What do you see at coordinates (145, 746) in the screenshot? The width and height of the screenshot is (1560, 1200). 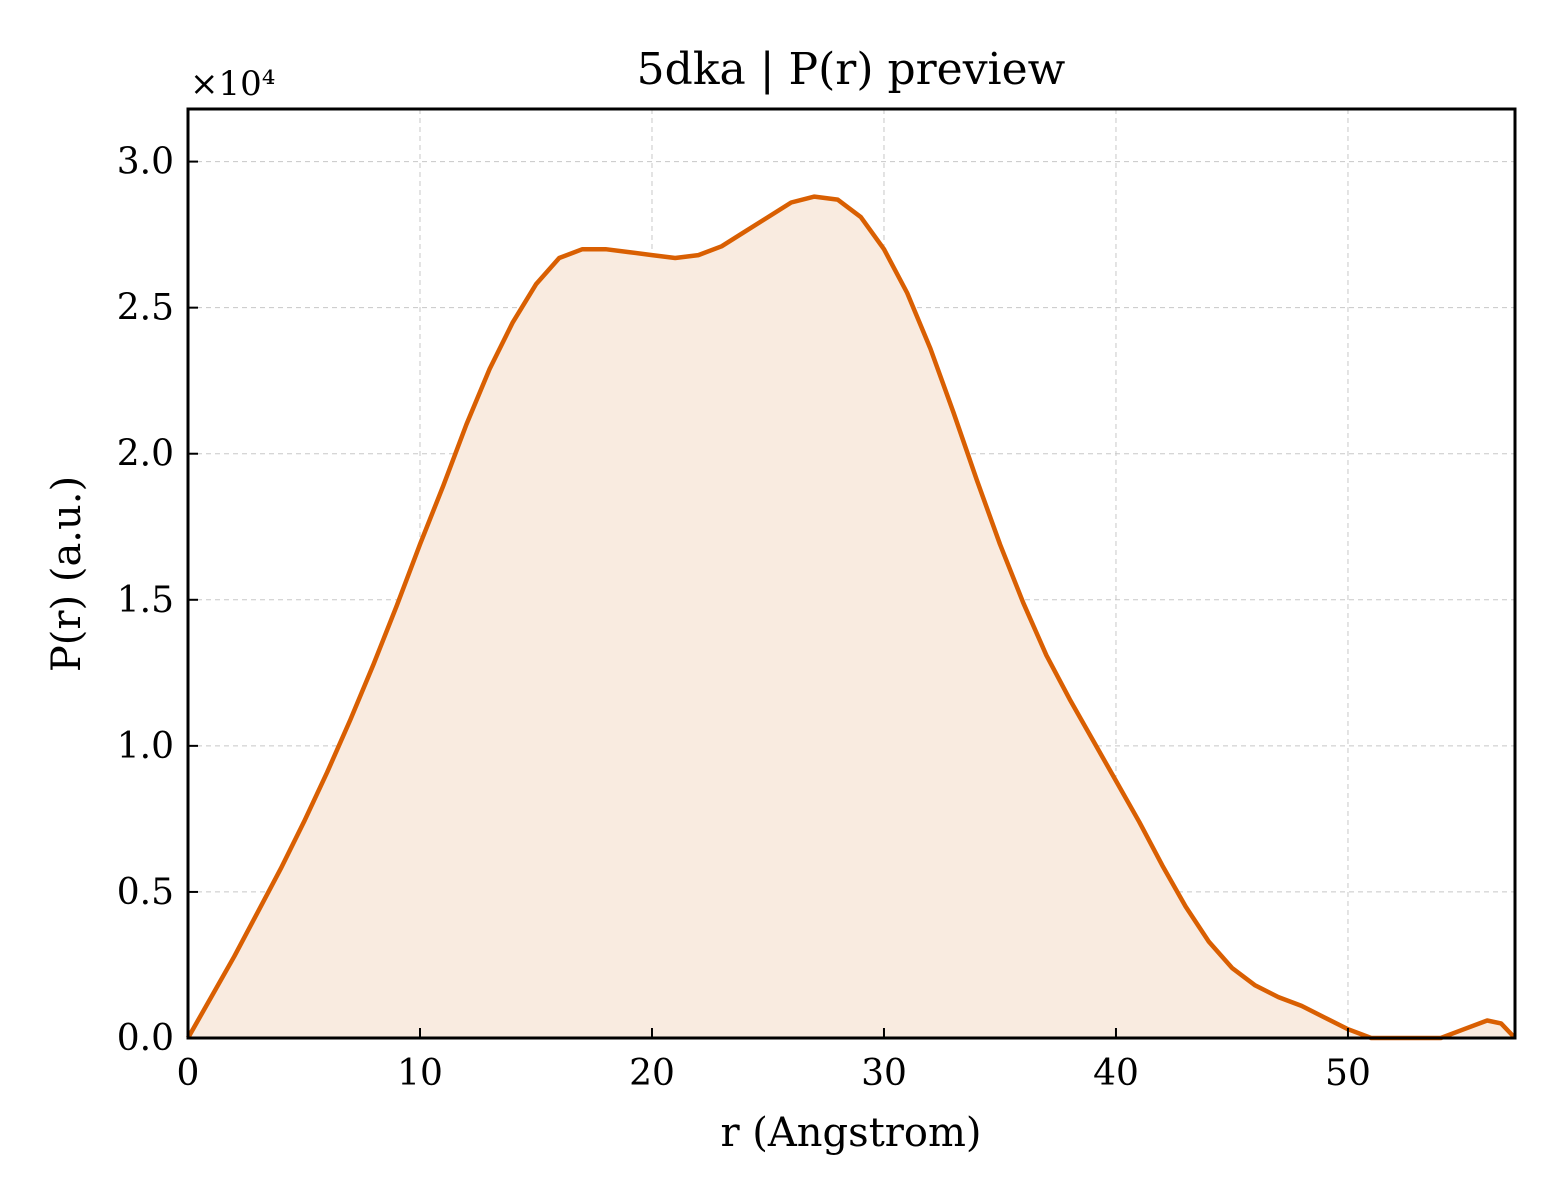 I see `y-tick-label: 1.0` at bounding box center [145, 746].